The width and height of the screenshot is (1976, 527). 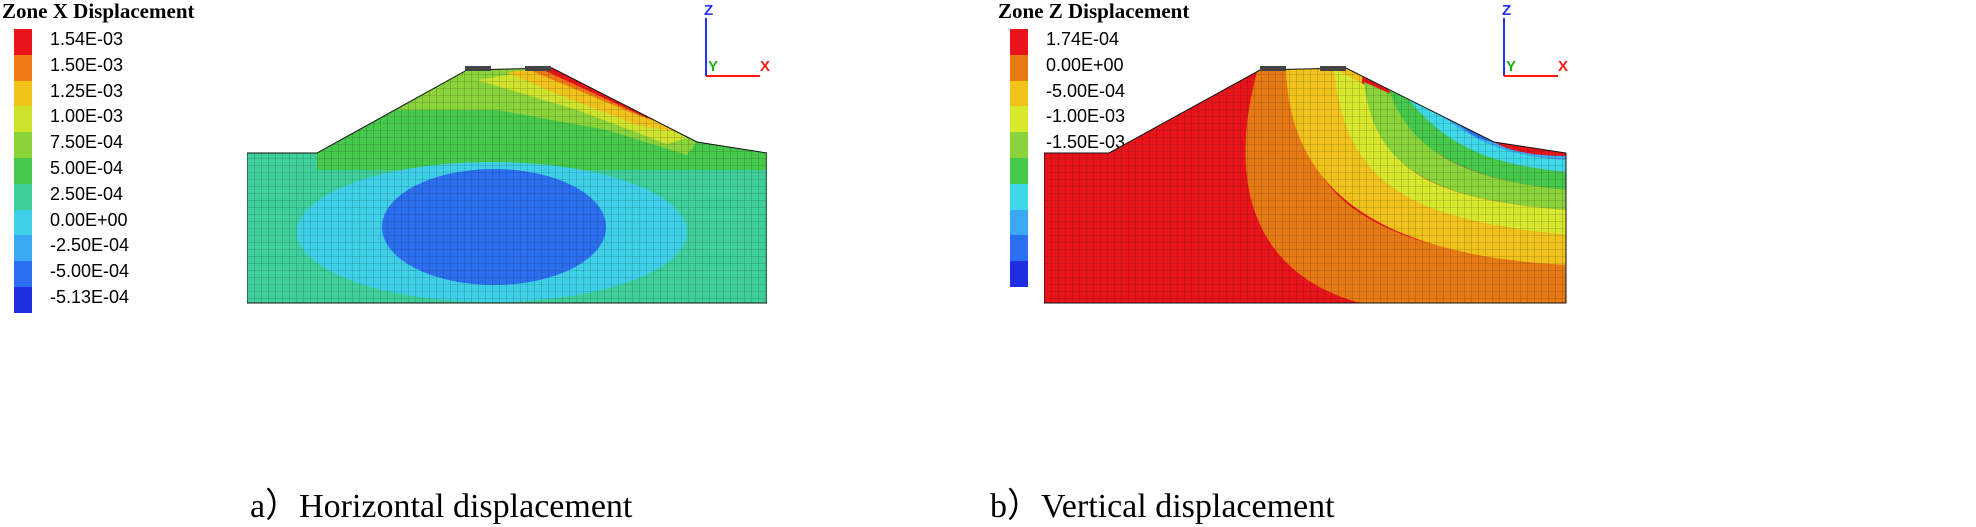 I want to click on caption-b: b）Vertical displacement, so click(x=1162, y=506).